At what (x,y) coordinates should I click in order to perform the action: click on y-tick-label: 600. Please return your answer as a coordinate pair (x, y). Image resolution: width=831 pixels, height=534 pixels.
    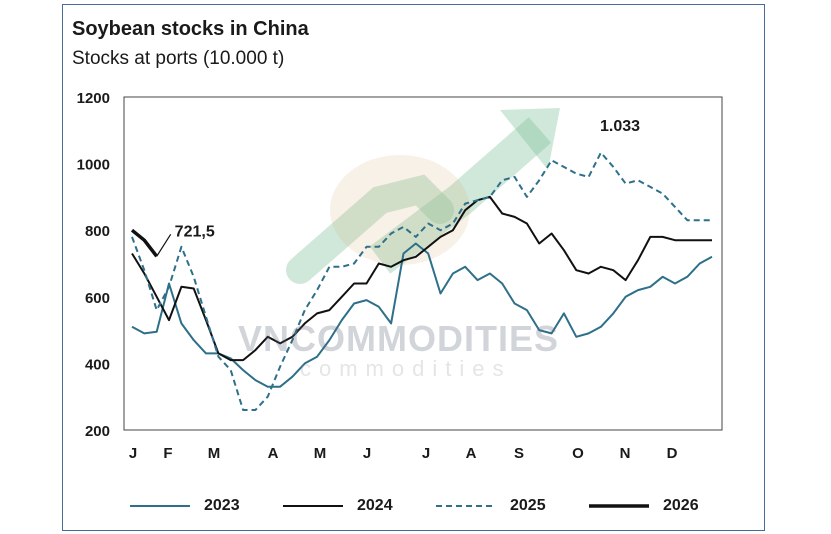
    Looking at the image, I should click on (97, 298).